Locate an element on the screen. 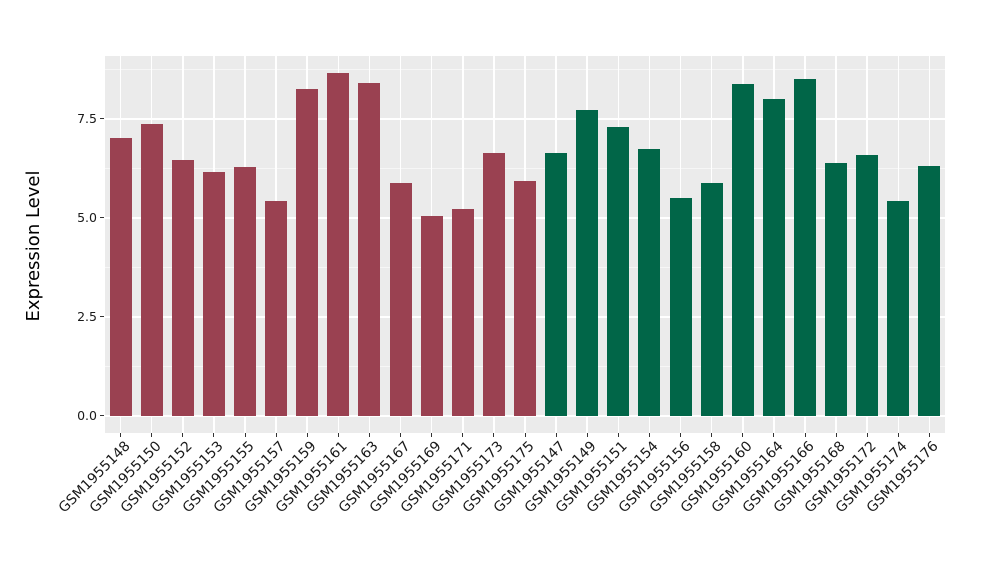  y-axis-title: Expression Level is located at coordinates (33, 246).